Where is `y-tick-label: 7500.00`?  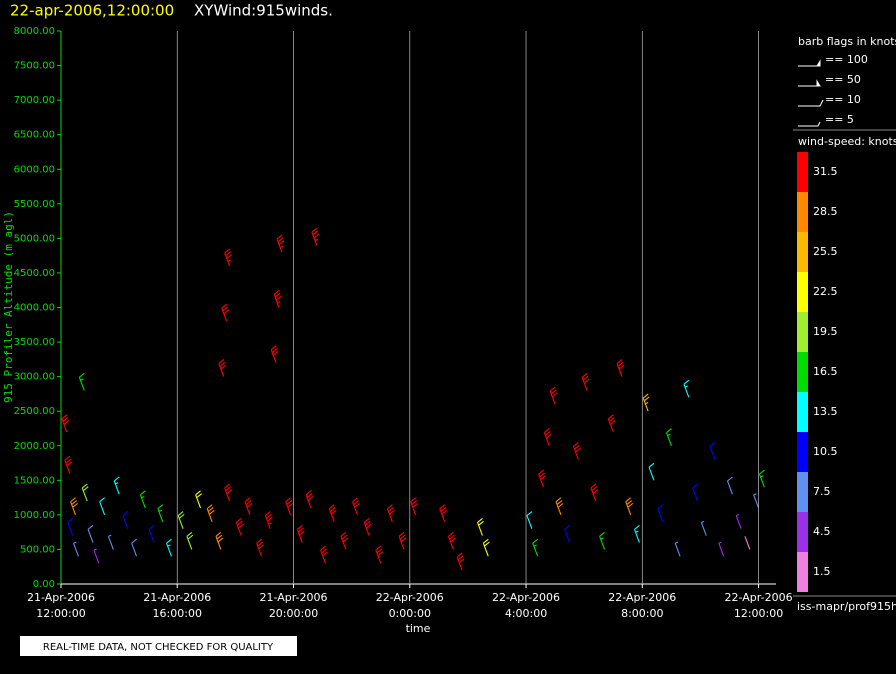 y-tick-label: 7500.00 is located at coordinates (34, 66).